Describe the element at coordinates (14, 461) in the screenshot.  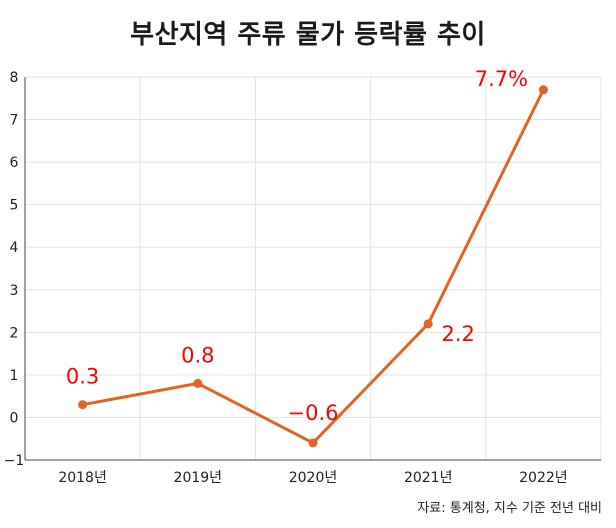
I see `y-tick-label: −1` at that location.